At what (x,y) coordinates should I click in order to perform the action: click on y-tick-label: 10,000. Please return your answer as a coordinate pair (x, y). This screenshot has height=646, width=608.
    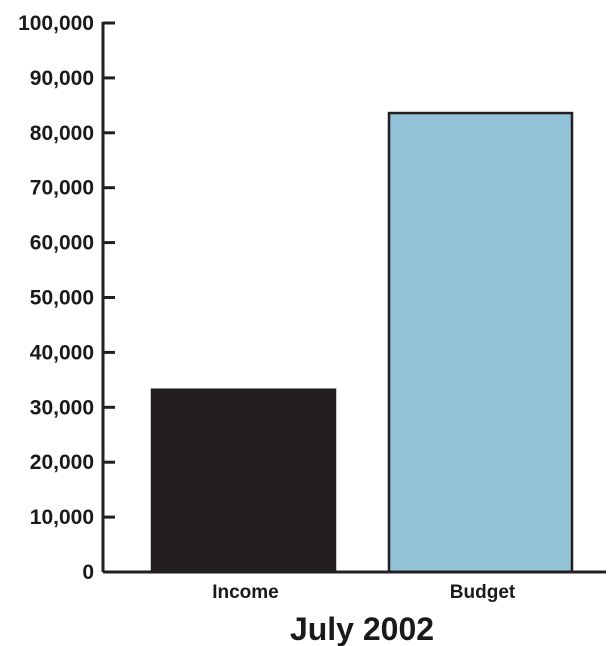
    Looking at the image, I should click on (62, 517).